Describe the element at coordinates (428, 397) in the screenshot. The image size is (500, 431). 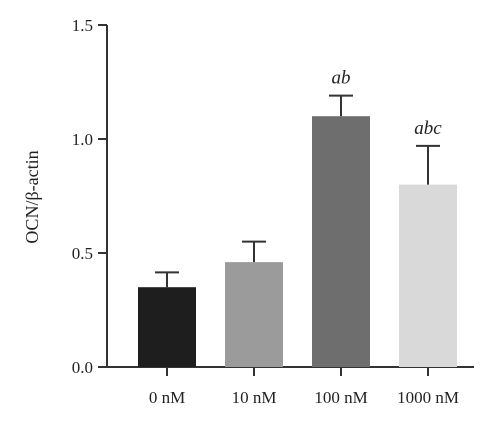
I see `x-tick-label: 1000 nM` at that location.